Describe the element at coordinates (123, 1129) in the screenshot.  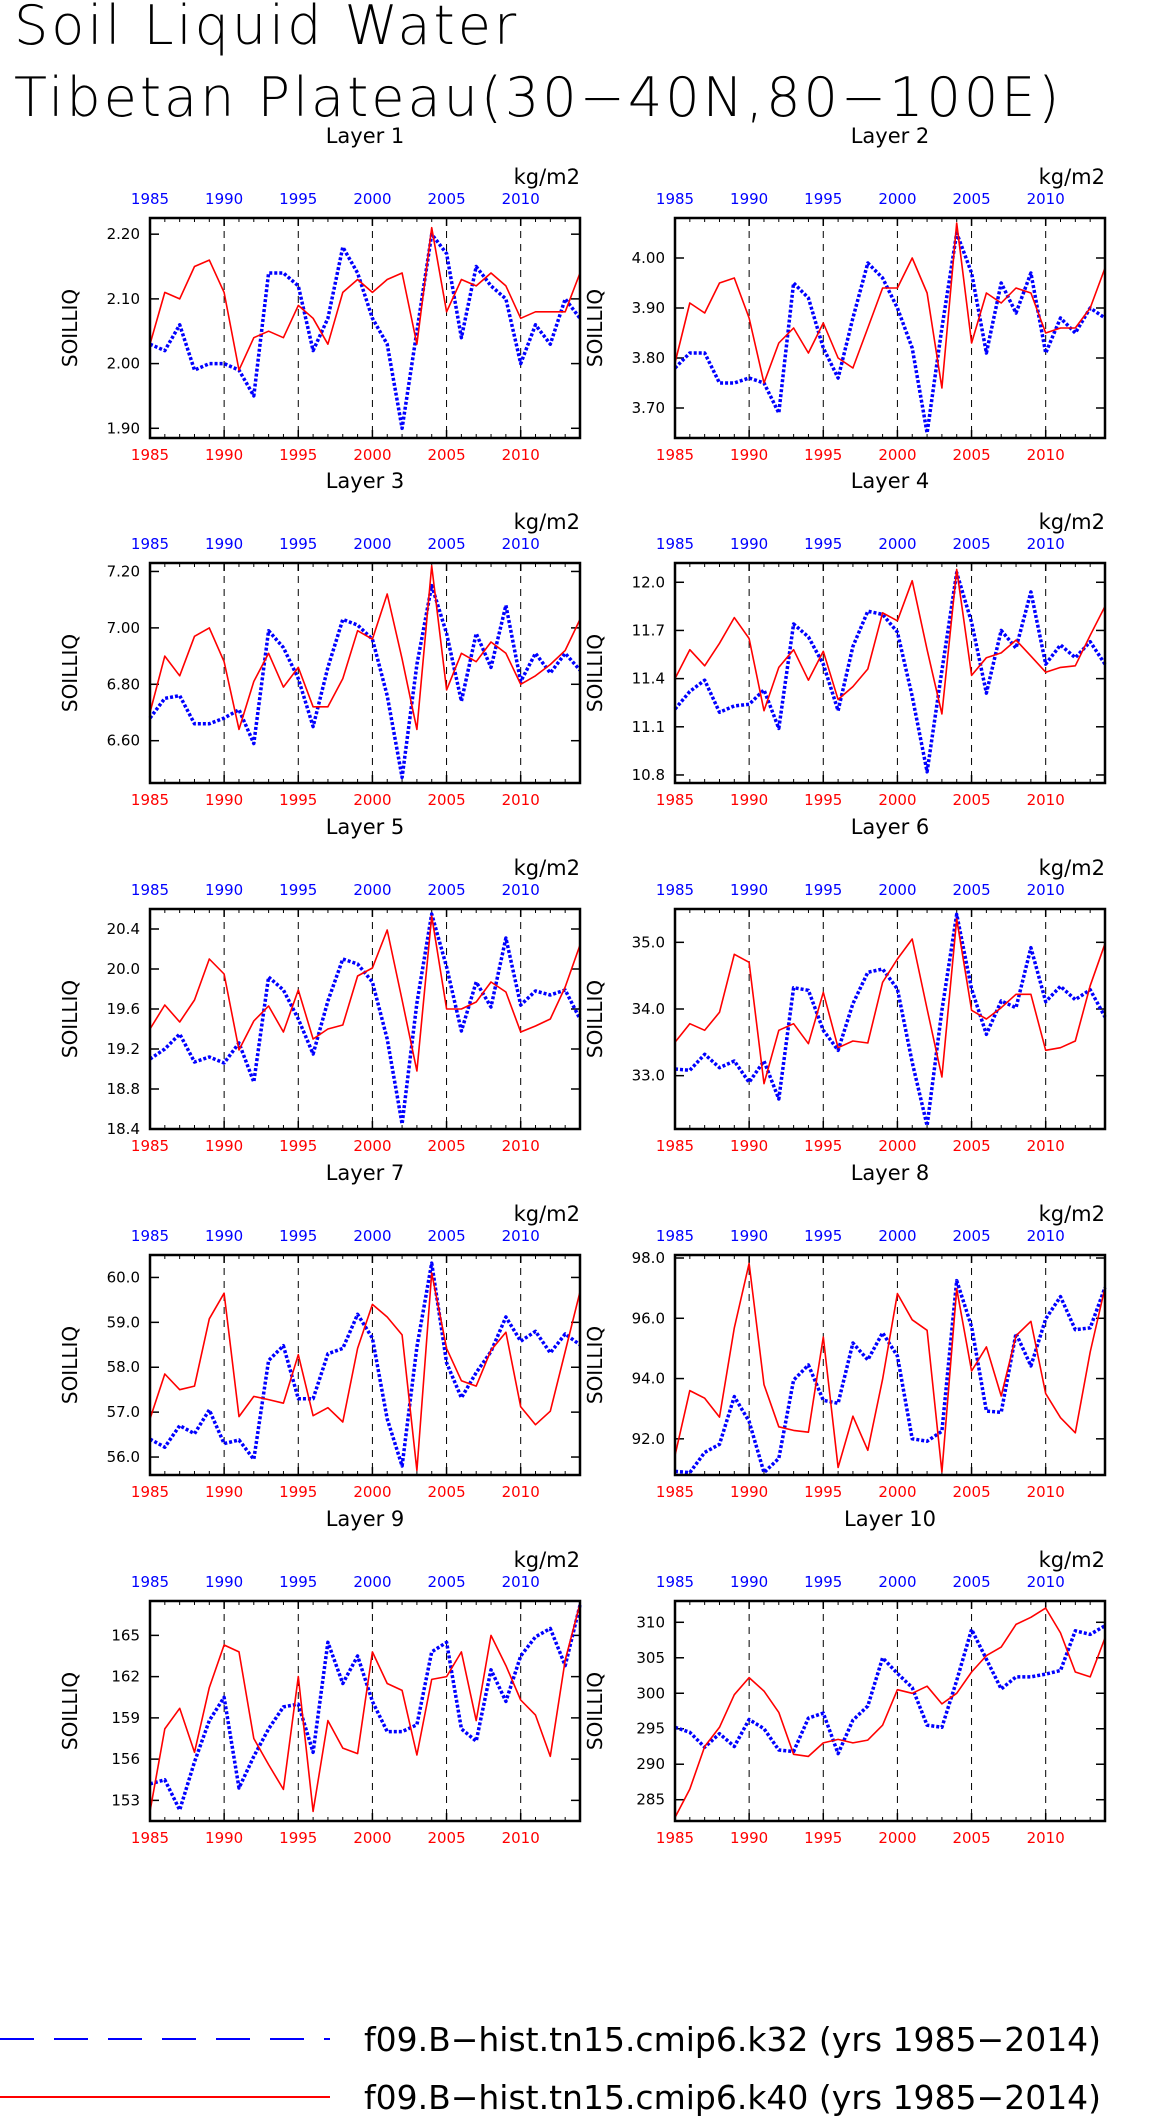
I see `y-tick-label: 18.4` at that location.